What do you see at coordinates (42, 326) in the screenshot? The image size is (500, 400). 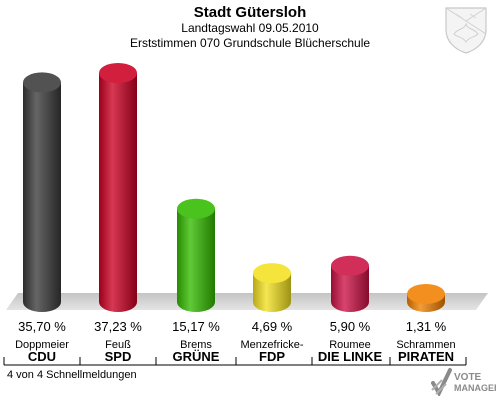 I see `value-label: 35,70 %` at bounding box center [42, 326].